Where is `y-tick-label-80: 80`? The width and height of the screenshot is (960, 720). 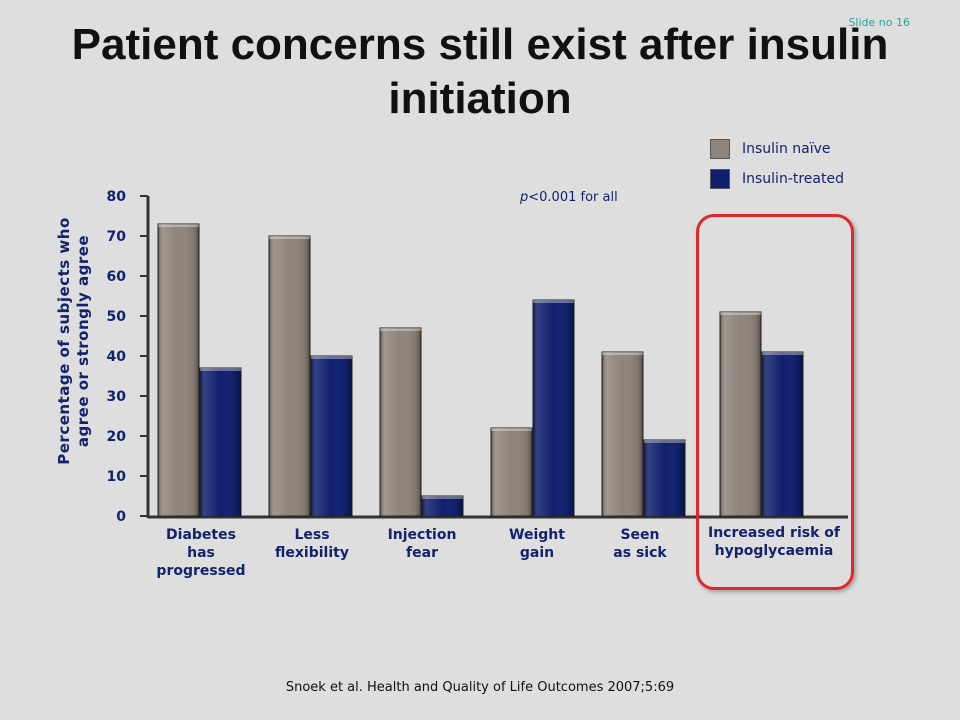
y-tick-label-80: 80 is located at coordinates (117, 197).